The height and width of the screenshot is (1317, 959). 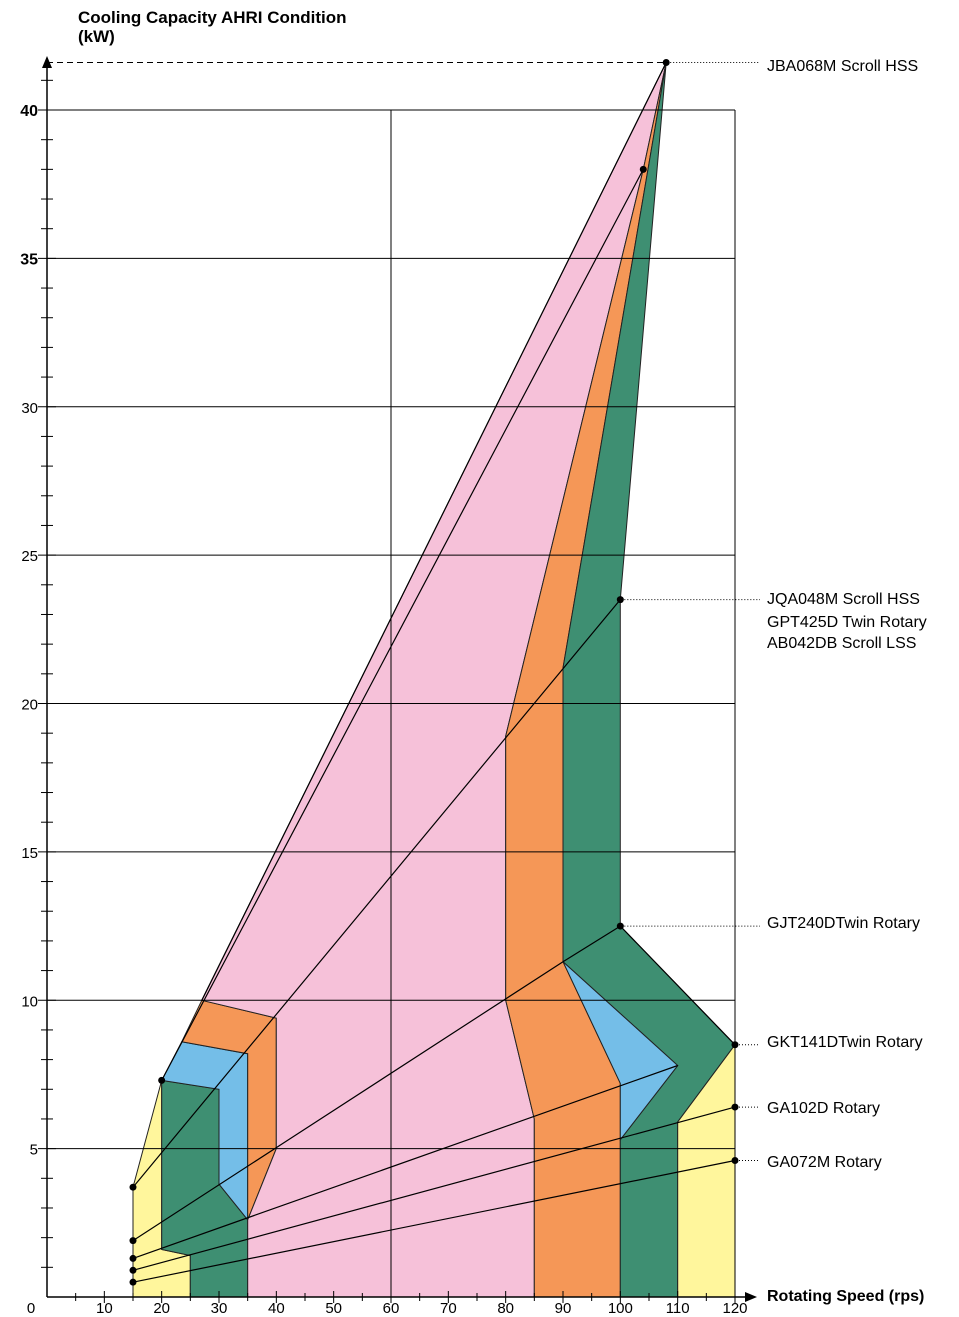 I want to click on chart-title: Cooling Capacity AHRI Condition, so click(x=212, y=17).